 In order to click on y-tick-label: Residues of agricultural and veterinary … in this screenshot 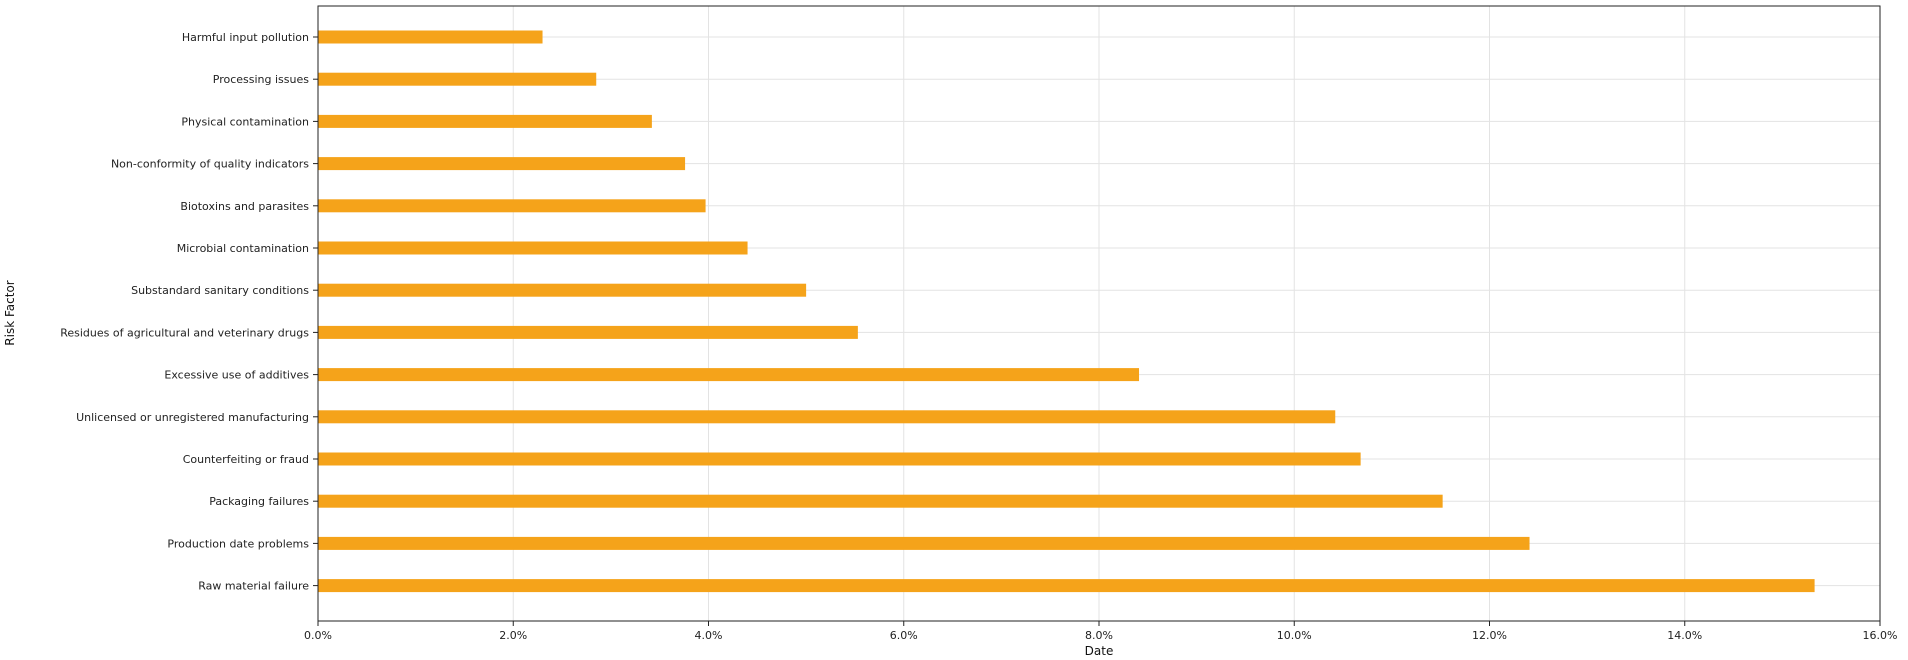, I will do `click(184, 332)`.